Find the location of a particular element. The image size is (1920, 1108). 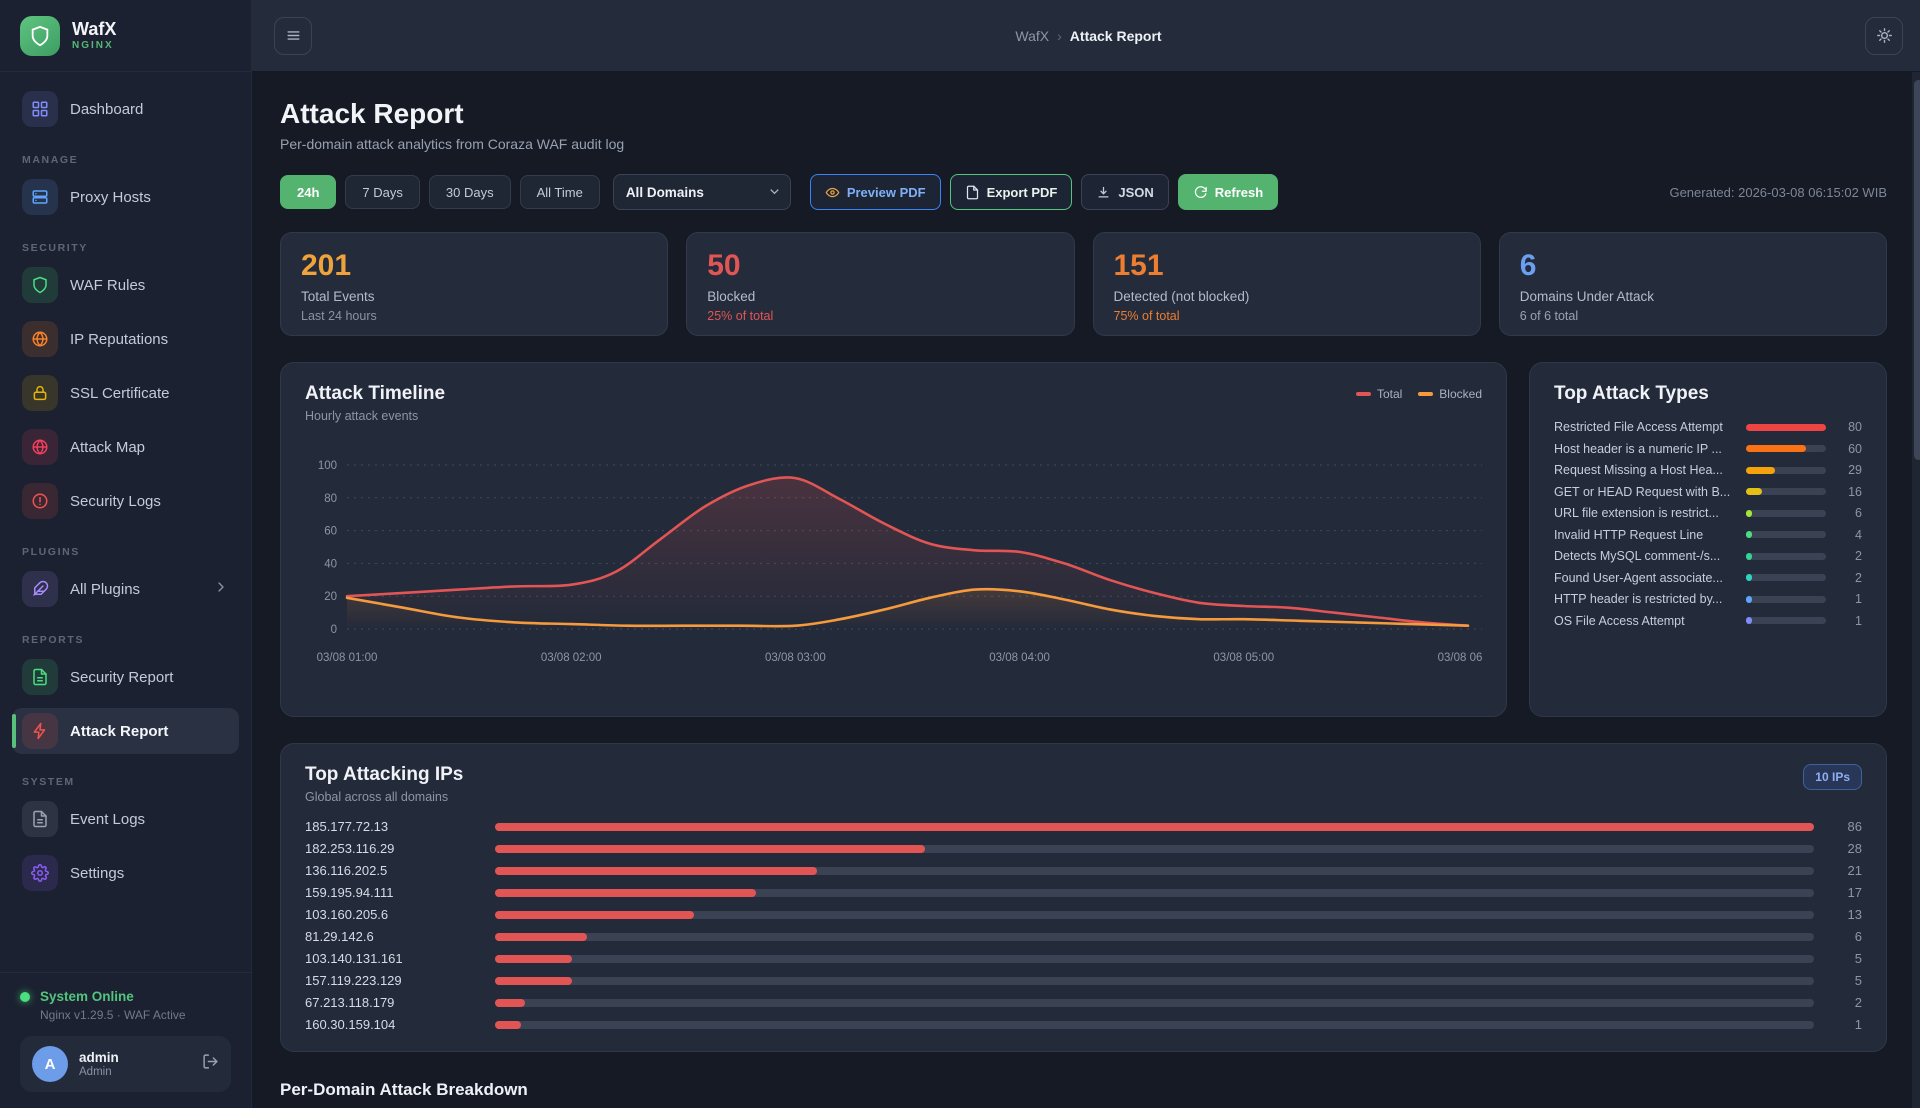

sidebar-item-settings: Settings is located at coordinates (125, 873).